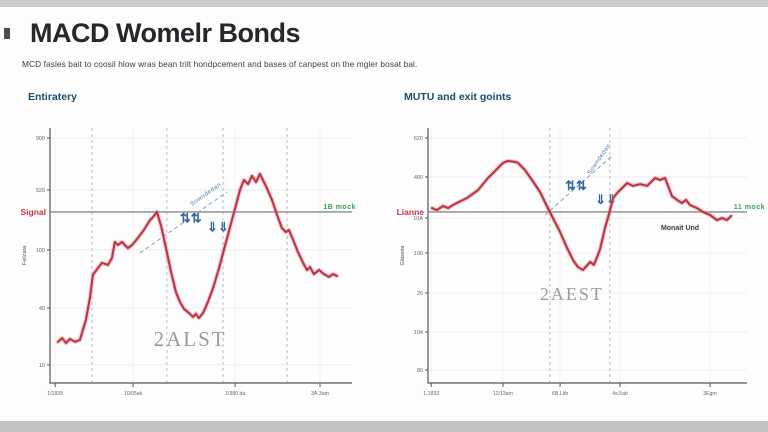  I want to click on slide-title: MACD Womelr Bonds, so click(165, 33).